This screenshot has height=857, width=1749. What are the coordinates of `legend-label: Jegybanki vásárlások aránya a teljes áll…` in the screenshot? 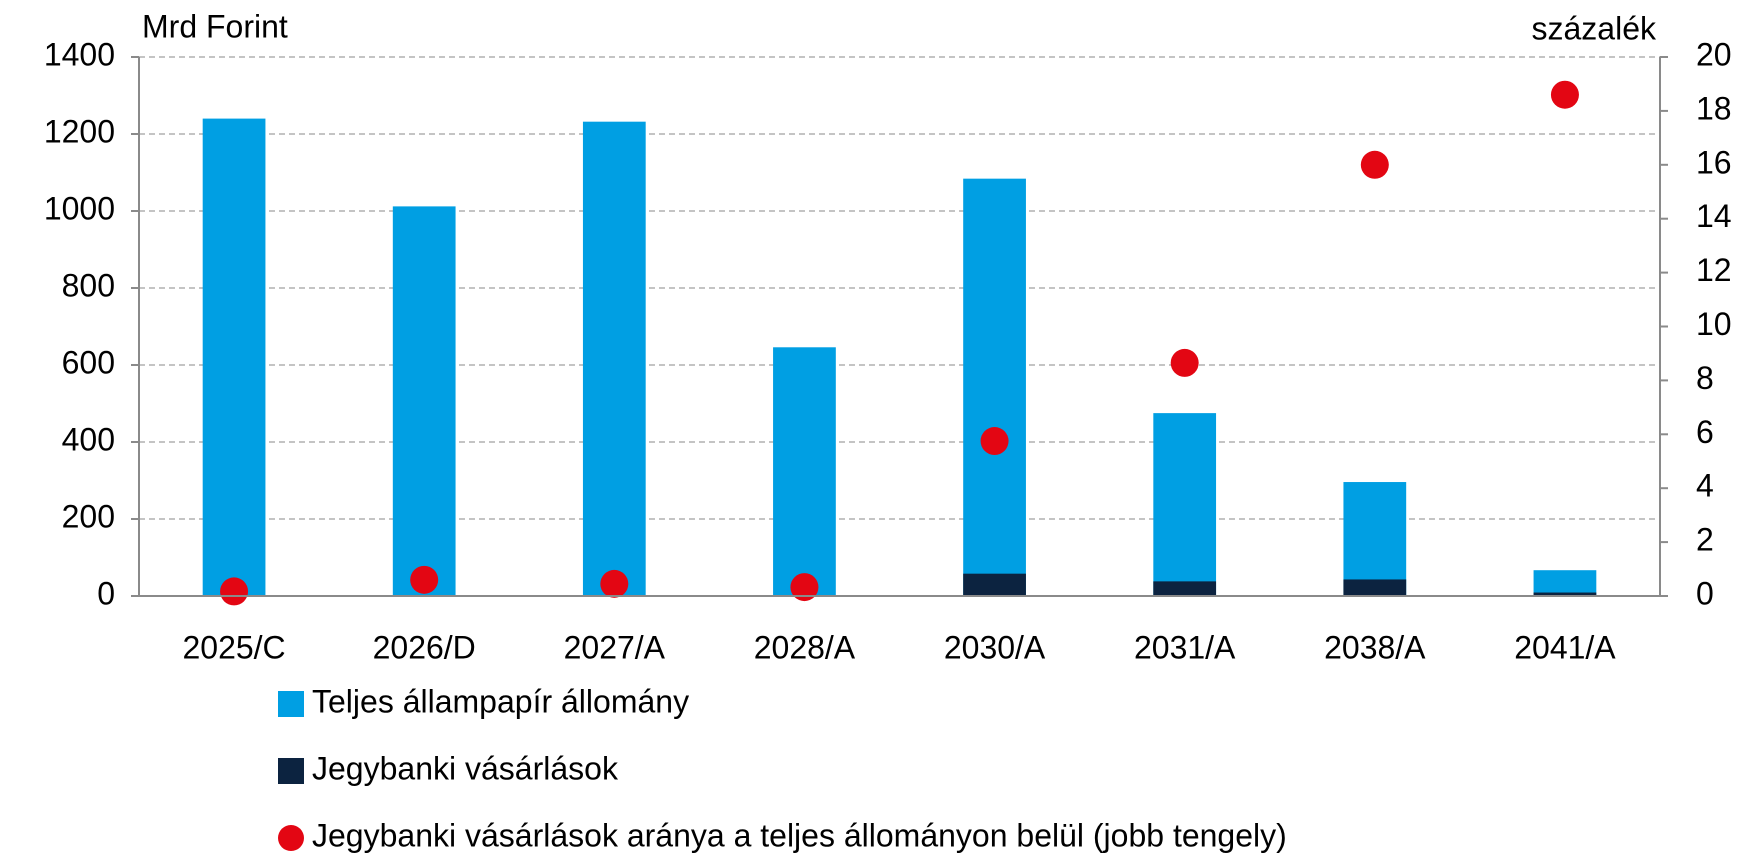 It's located at (799, 835).